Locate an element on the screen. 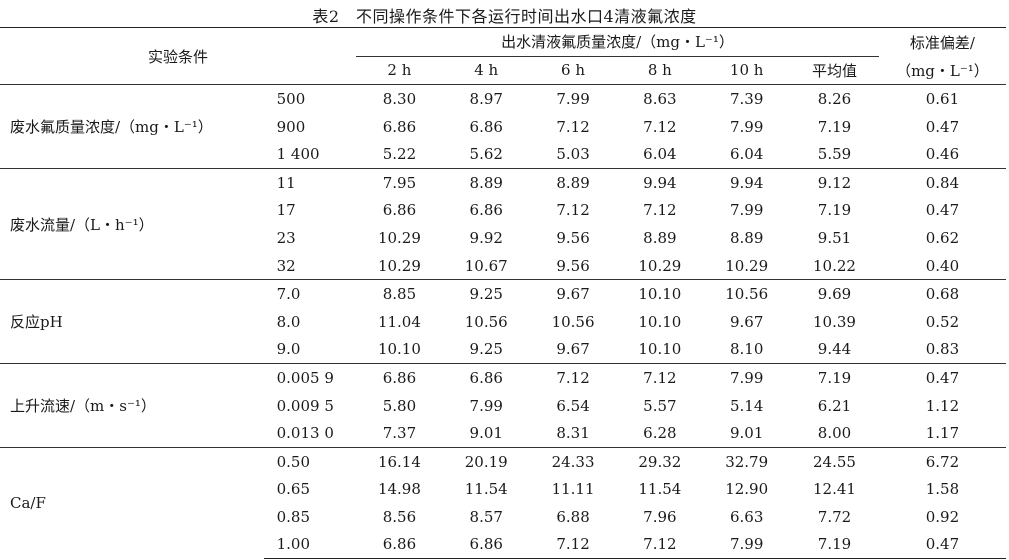 Image resolution: width=1009 pixels, height=560 pixels. condition-level: 11 is located at coordinates (310, 182).